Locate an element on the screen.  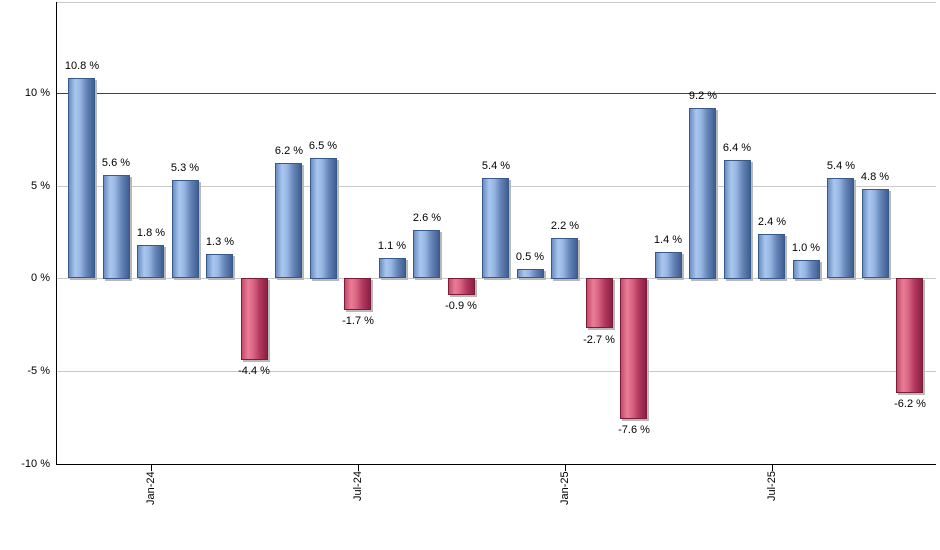
bar-value-label: 6.5 % is located at coordinates (323, 146).